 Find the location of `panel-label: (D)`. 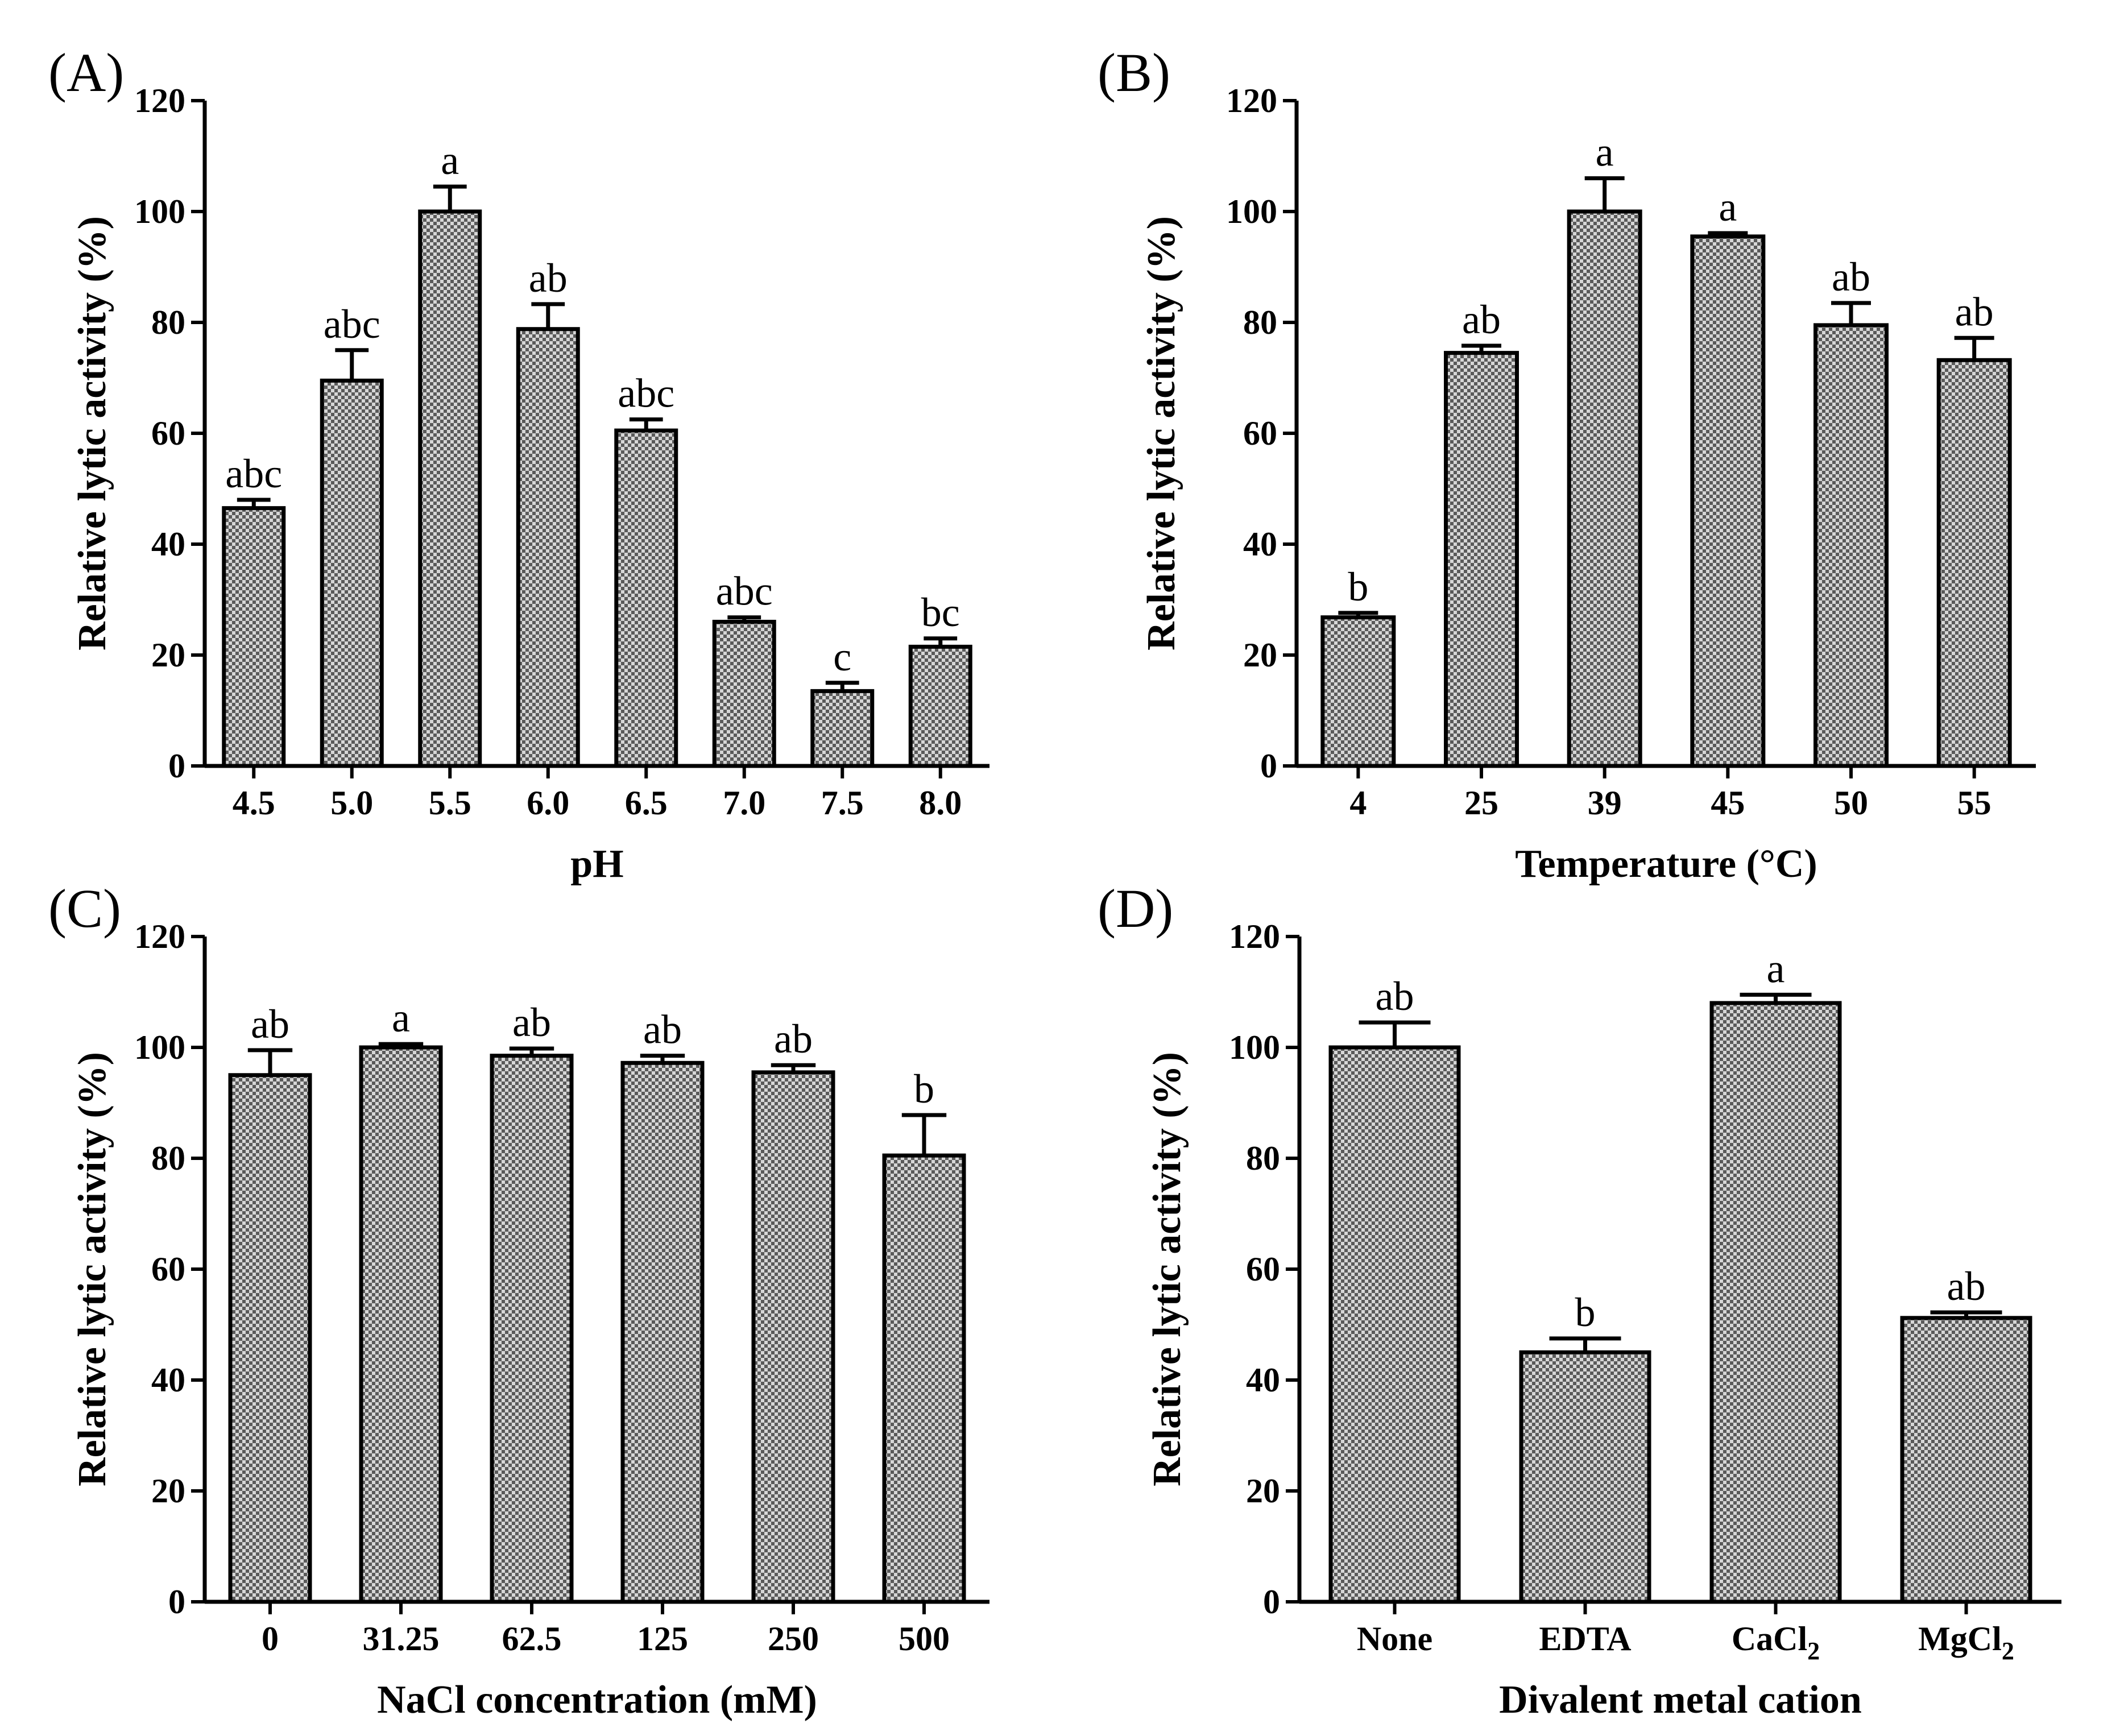

panel-label: (D) is located at coordinates (1135, 908).